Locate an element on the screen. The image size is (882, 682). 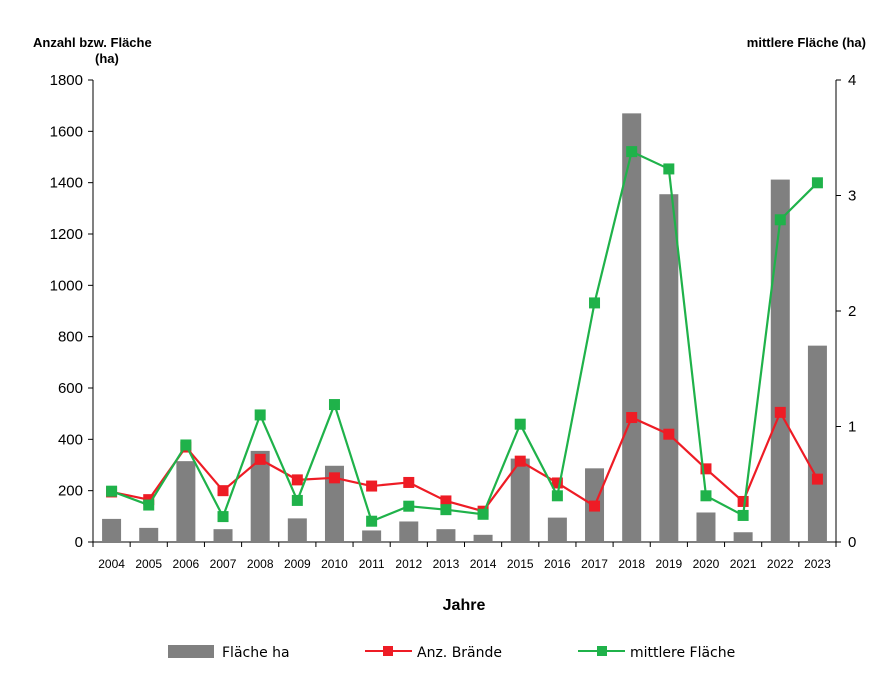
y-left-tick-label: 400 is located at coordinates (70, 439).